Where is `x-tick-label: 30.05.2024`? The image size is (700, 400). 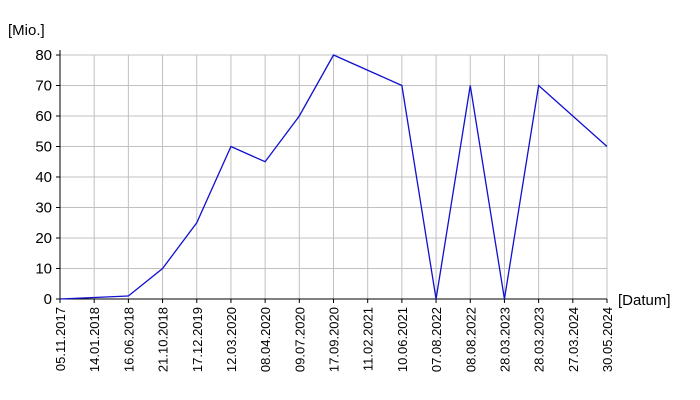 x-tick-label: 30.05.2024 is located at coordinates (607, 339).